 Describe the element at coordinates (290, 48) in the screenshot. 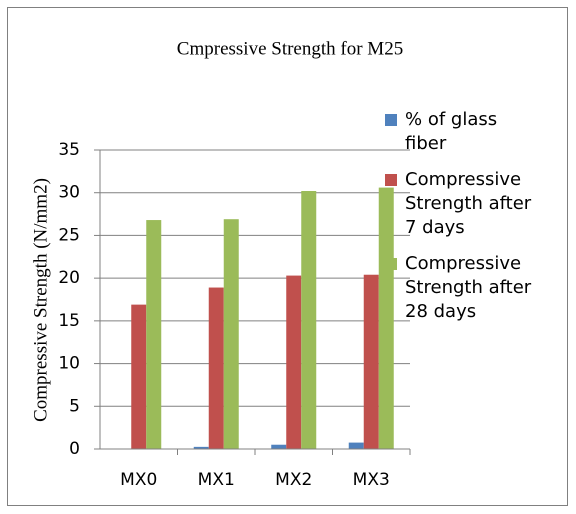

I see `chart-title: Cmpressive Strength for M25` at that location.